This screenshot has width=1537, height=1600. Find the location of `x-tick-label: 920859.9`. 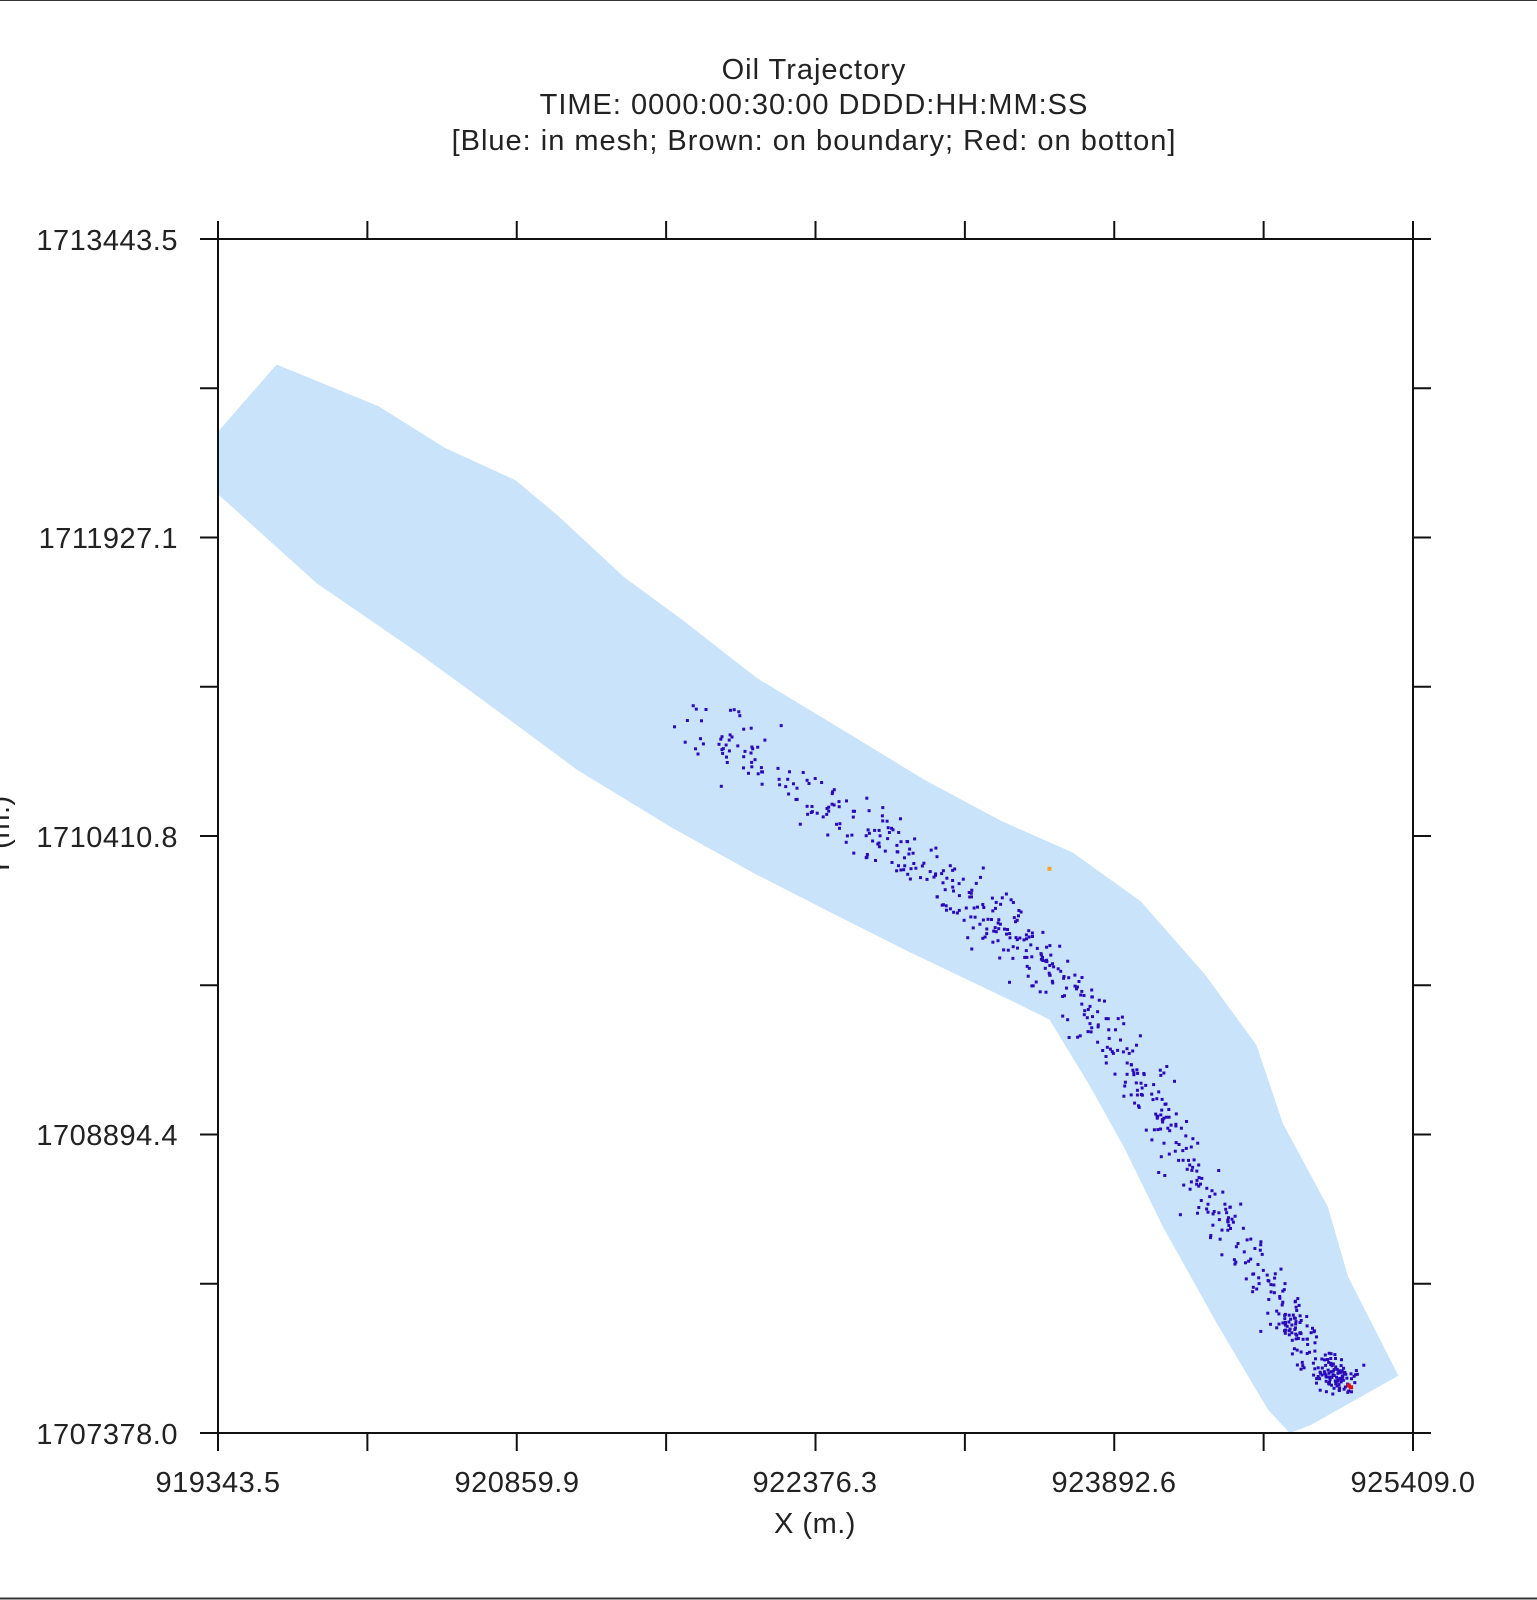

x-tick-label: 920859.9 is located at coordinates (517, 1483).